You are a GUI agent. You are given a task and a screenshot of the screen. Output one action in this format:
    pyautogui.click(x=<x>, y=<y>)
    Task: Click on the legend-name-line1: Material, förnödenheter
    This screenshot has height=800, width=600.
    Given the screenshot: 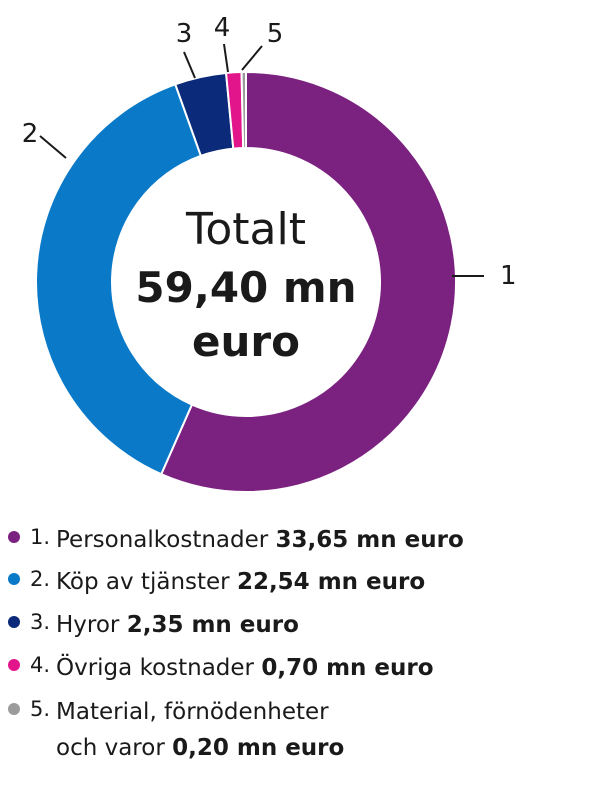 What is the action you would take?
    pyautogui.click(x=192, y=712)
    